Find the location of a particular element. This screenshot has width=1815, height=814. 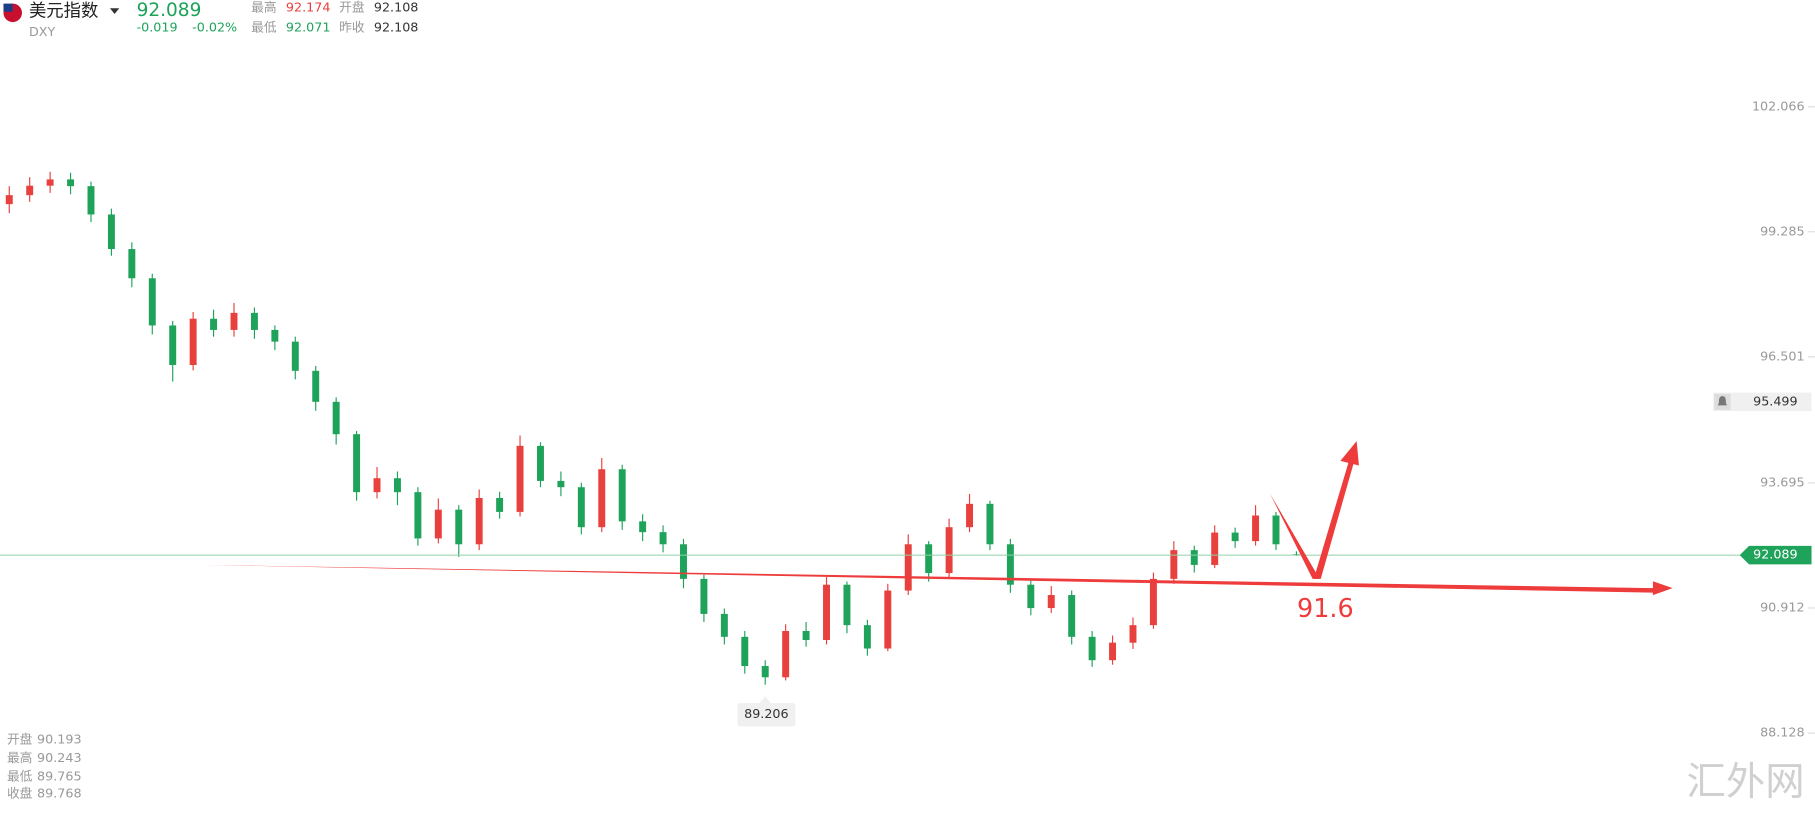

stat-label: 最低 is located at coordinates (264, 27).